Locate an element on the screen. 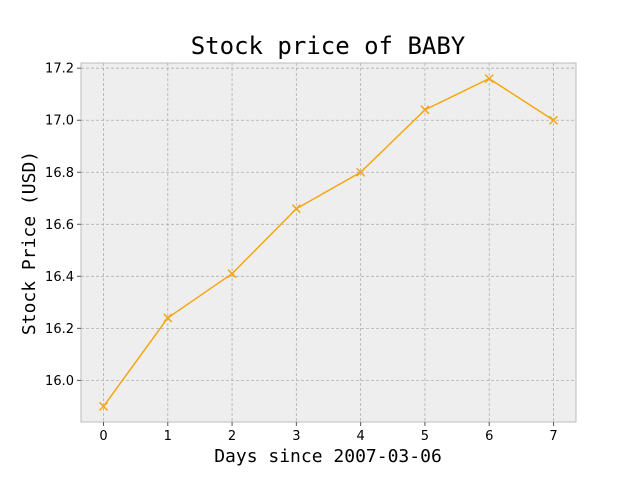  x-tick-label: 3 is located at coordinates (296, 436).